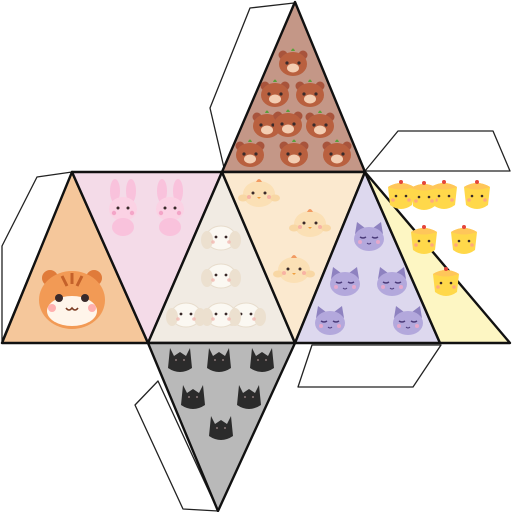 The image size is (512, 512). I want to click on pudding-motifs, so click(439, 238).